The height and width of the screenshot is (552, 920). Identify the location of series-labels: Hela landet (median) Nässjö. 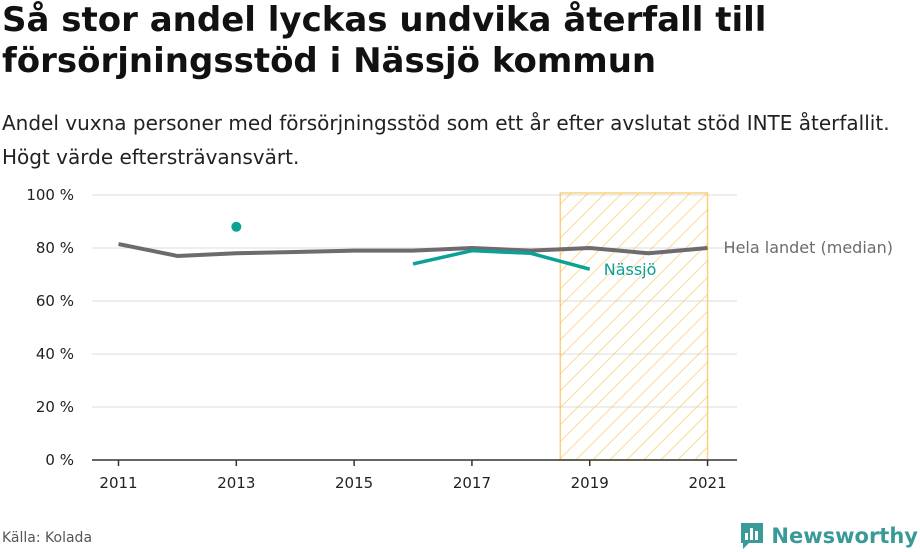
(748, 258).